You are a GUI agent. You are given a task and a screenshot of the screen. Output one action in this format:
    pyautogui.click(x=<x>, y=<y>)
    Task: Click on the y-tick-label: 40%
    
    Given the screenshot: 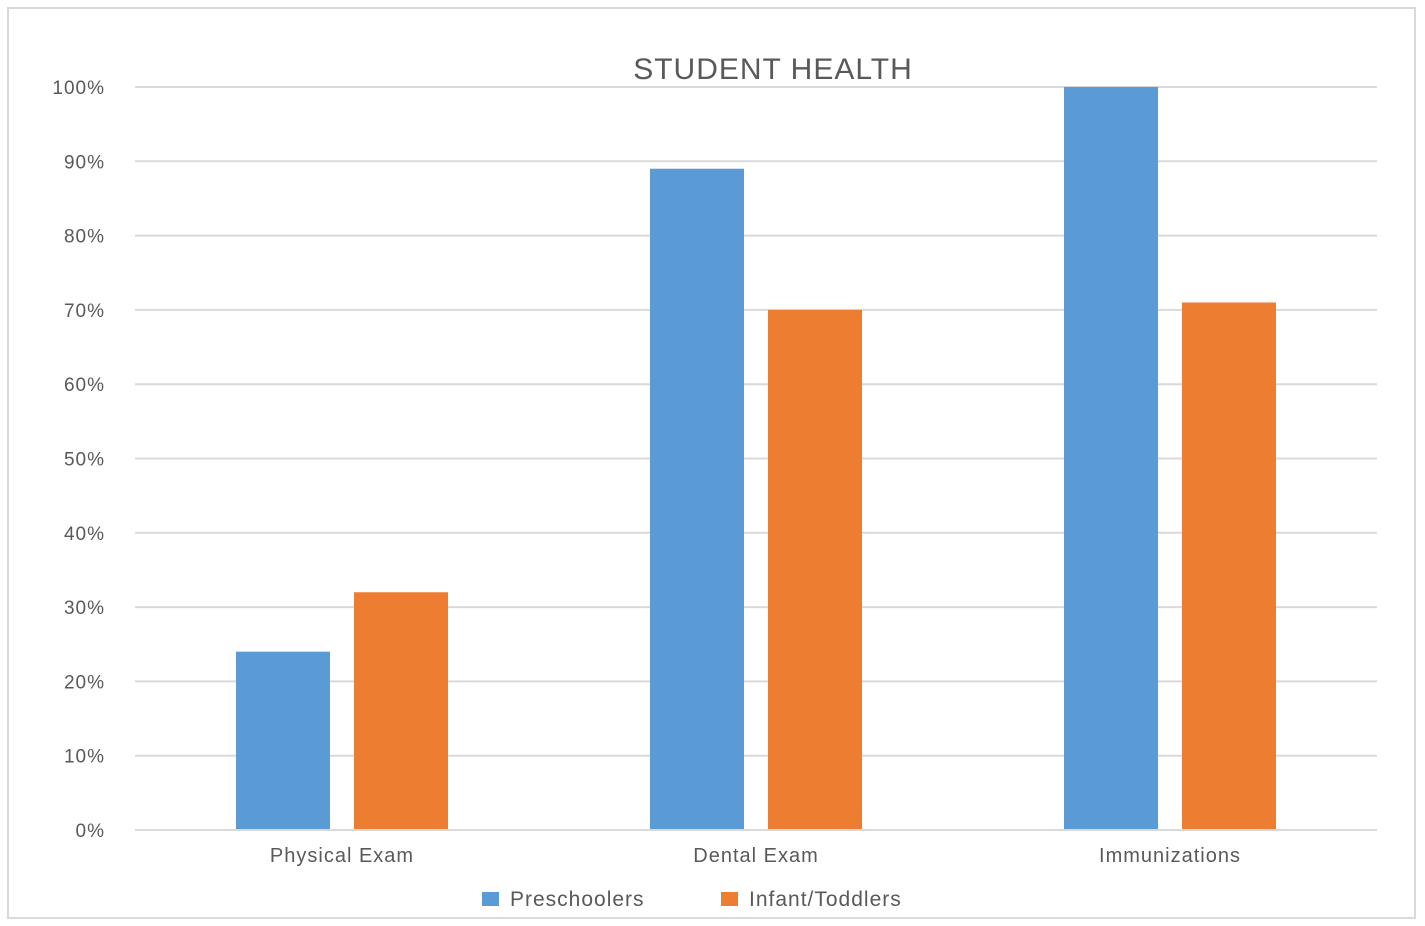 What is the action you would take?
    pyautogui.click(x=84, y=534)
    